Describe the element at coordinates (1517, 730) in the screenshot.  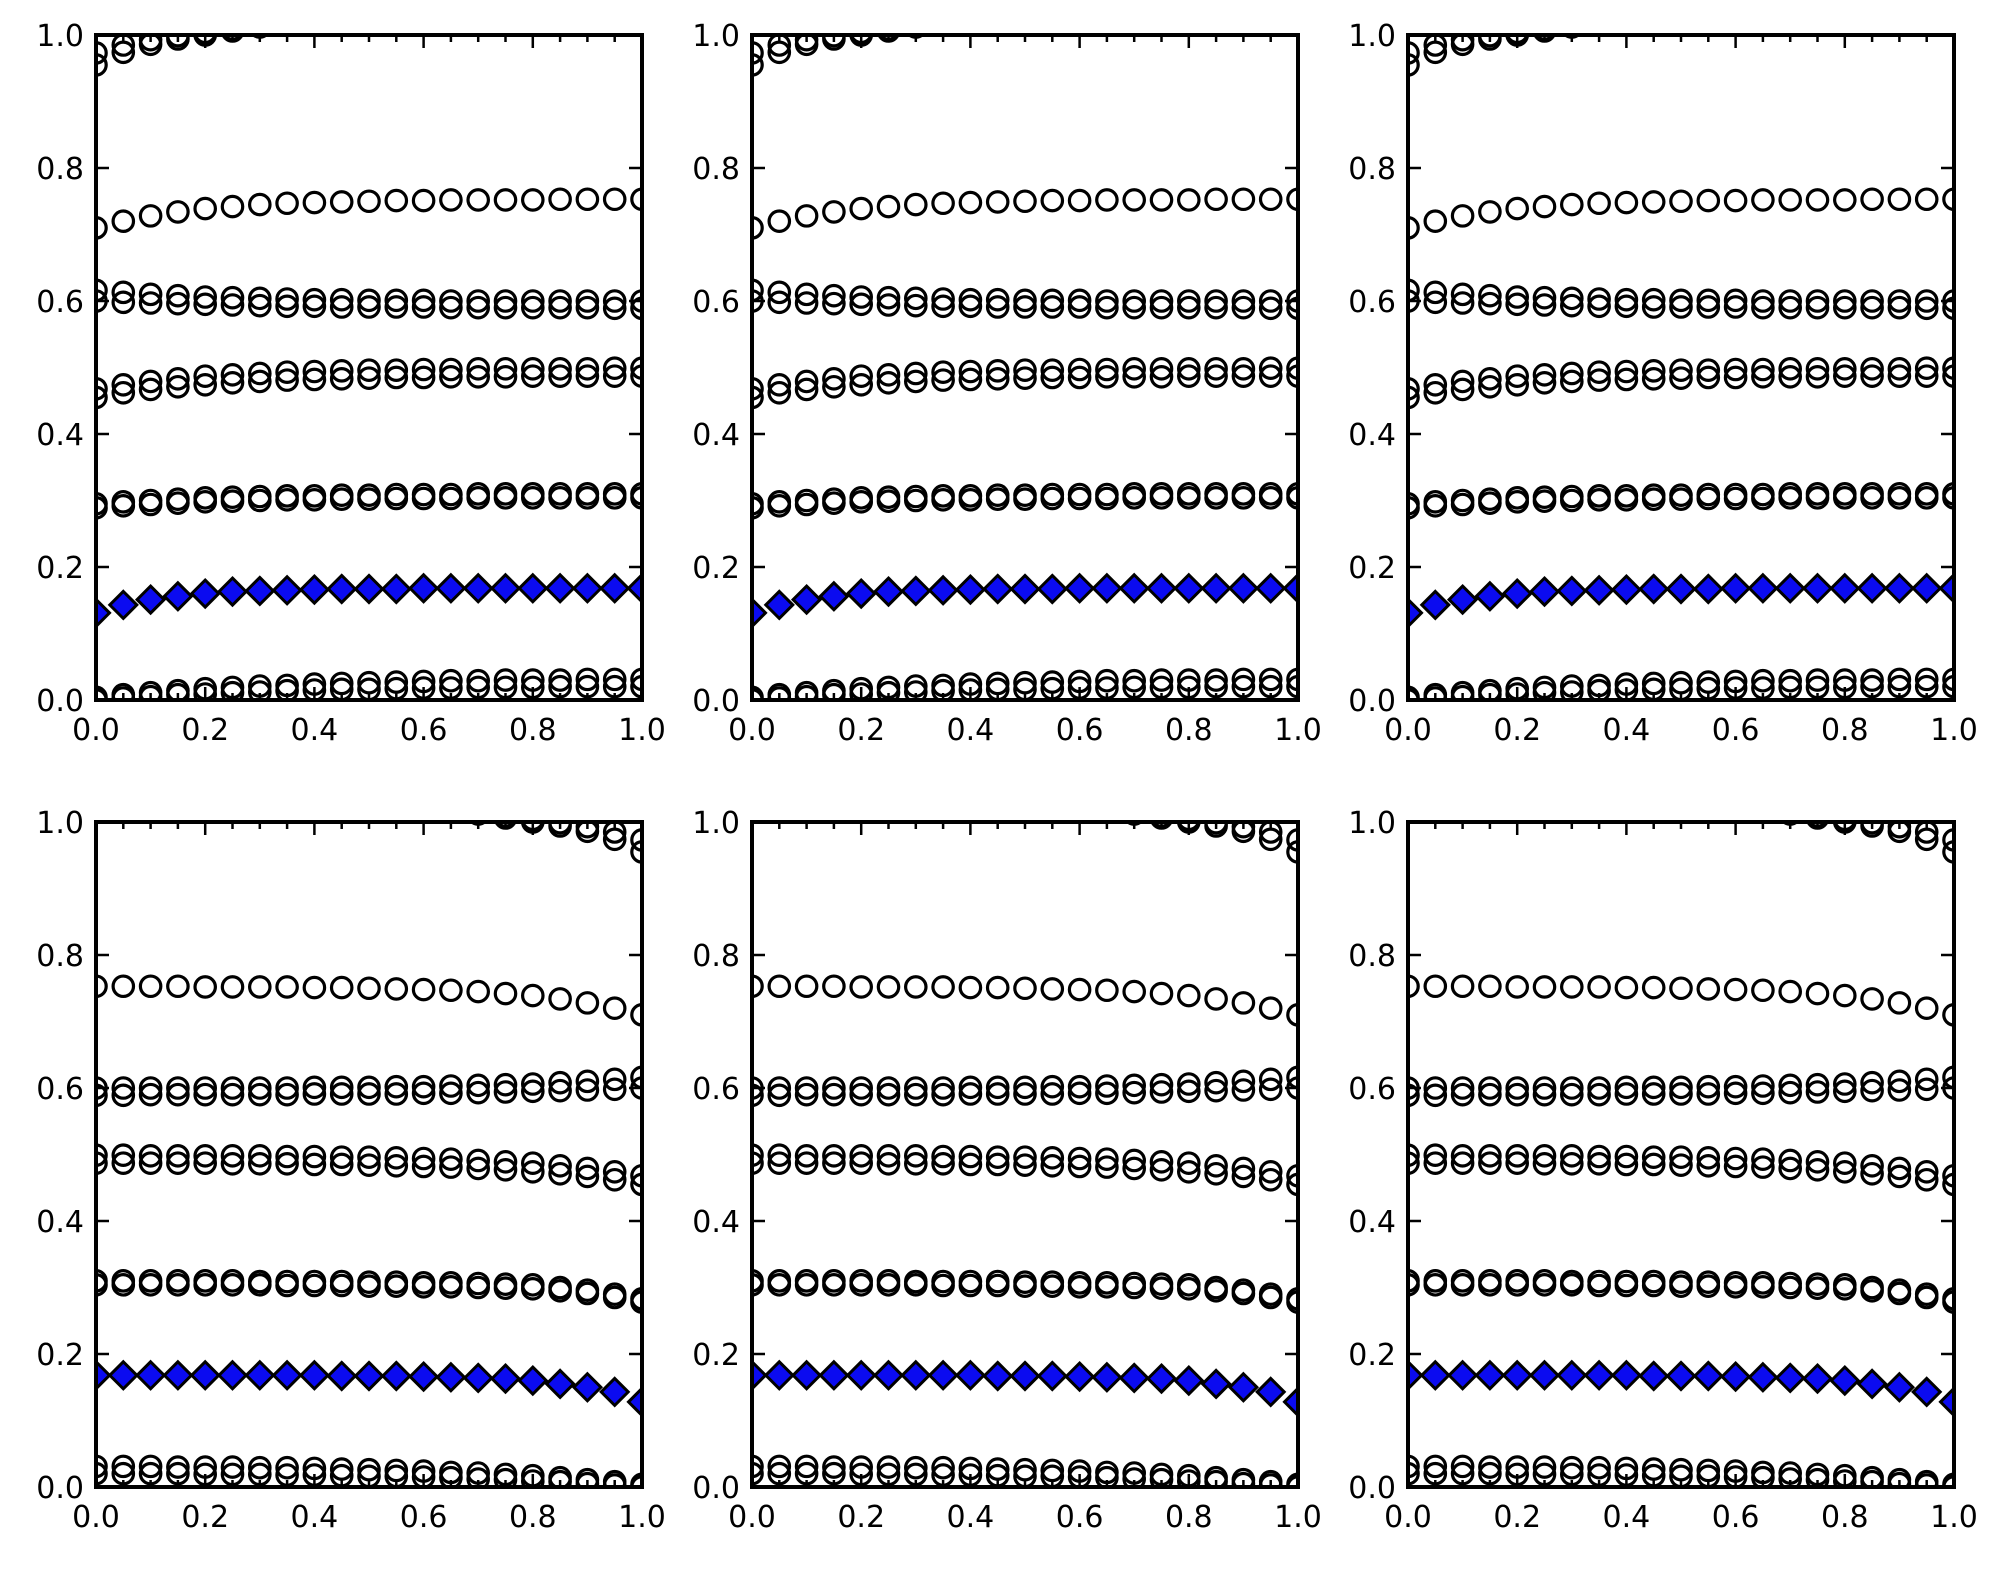
I see `x-tick-label: 0.2` at that location.